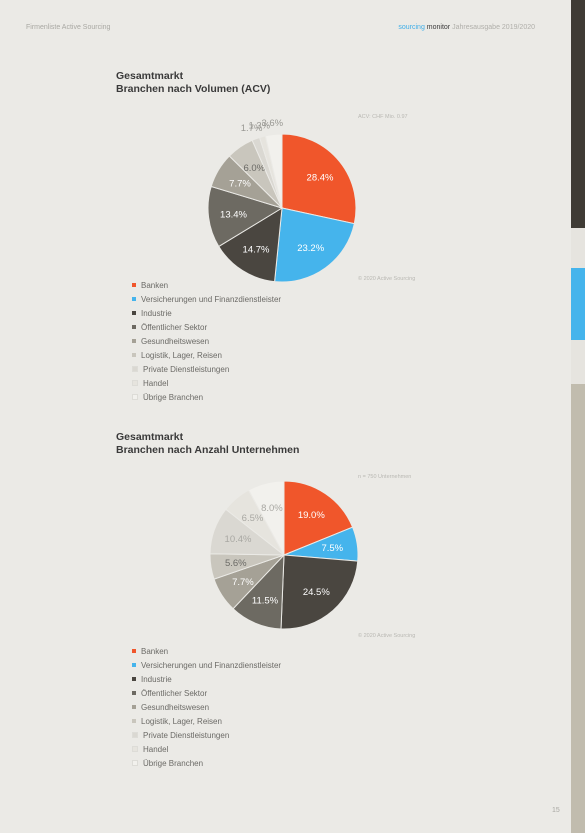 This screenshot has width=585, height=833. What do you see at coordinates (259, 125) in the screenshot?
I see `pie-label-handel: 1.3%` at bounding box center [259, 125].